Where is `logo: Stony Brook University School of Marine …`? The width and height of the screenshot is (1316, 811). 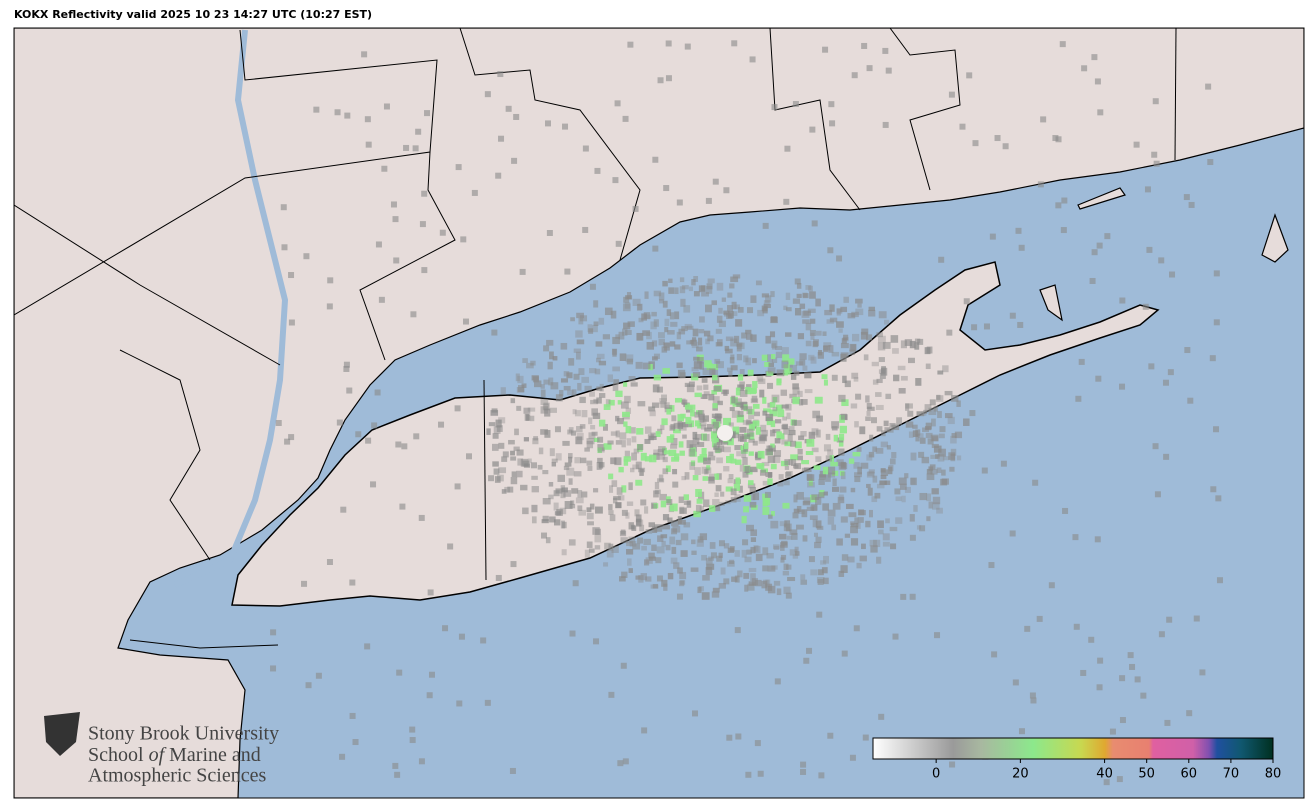 logo: Stony Brook University School of Marine … is located at coordinates (161, 749).